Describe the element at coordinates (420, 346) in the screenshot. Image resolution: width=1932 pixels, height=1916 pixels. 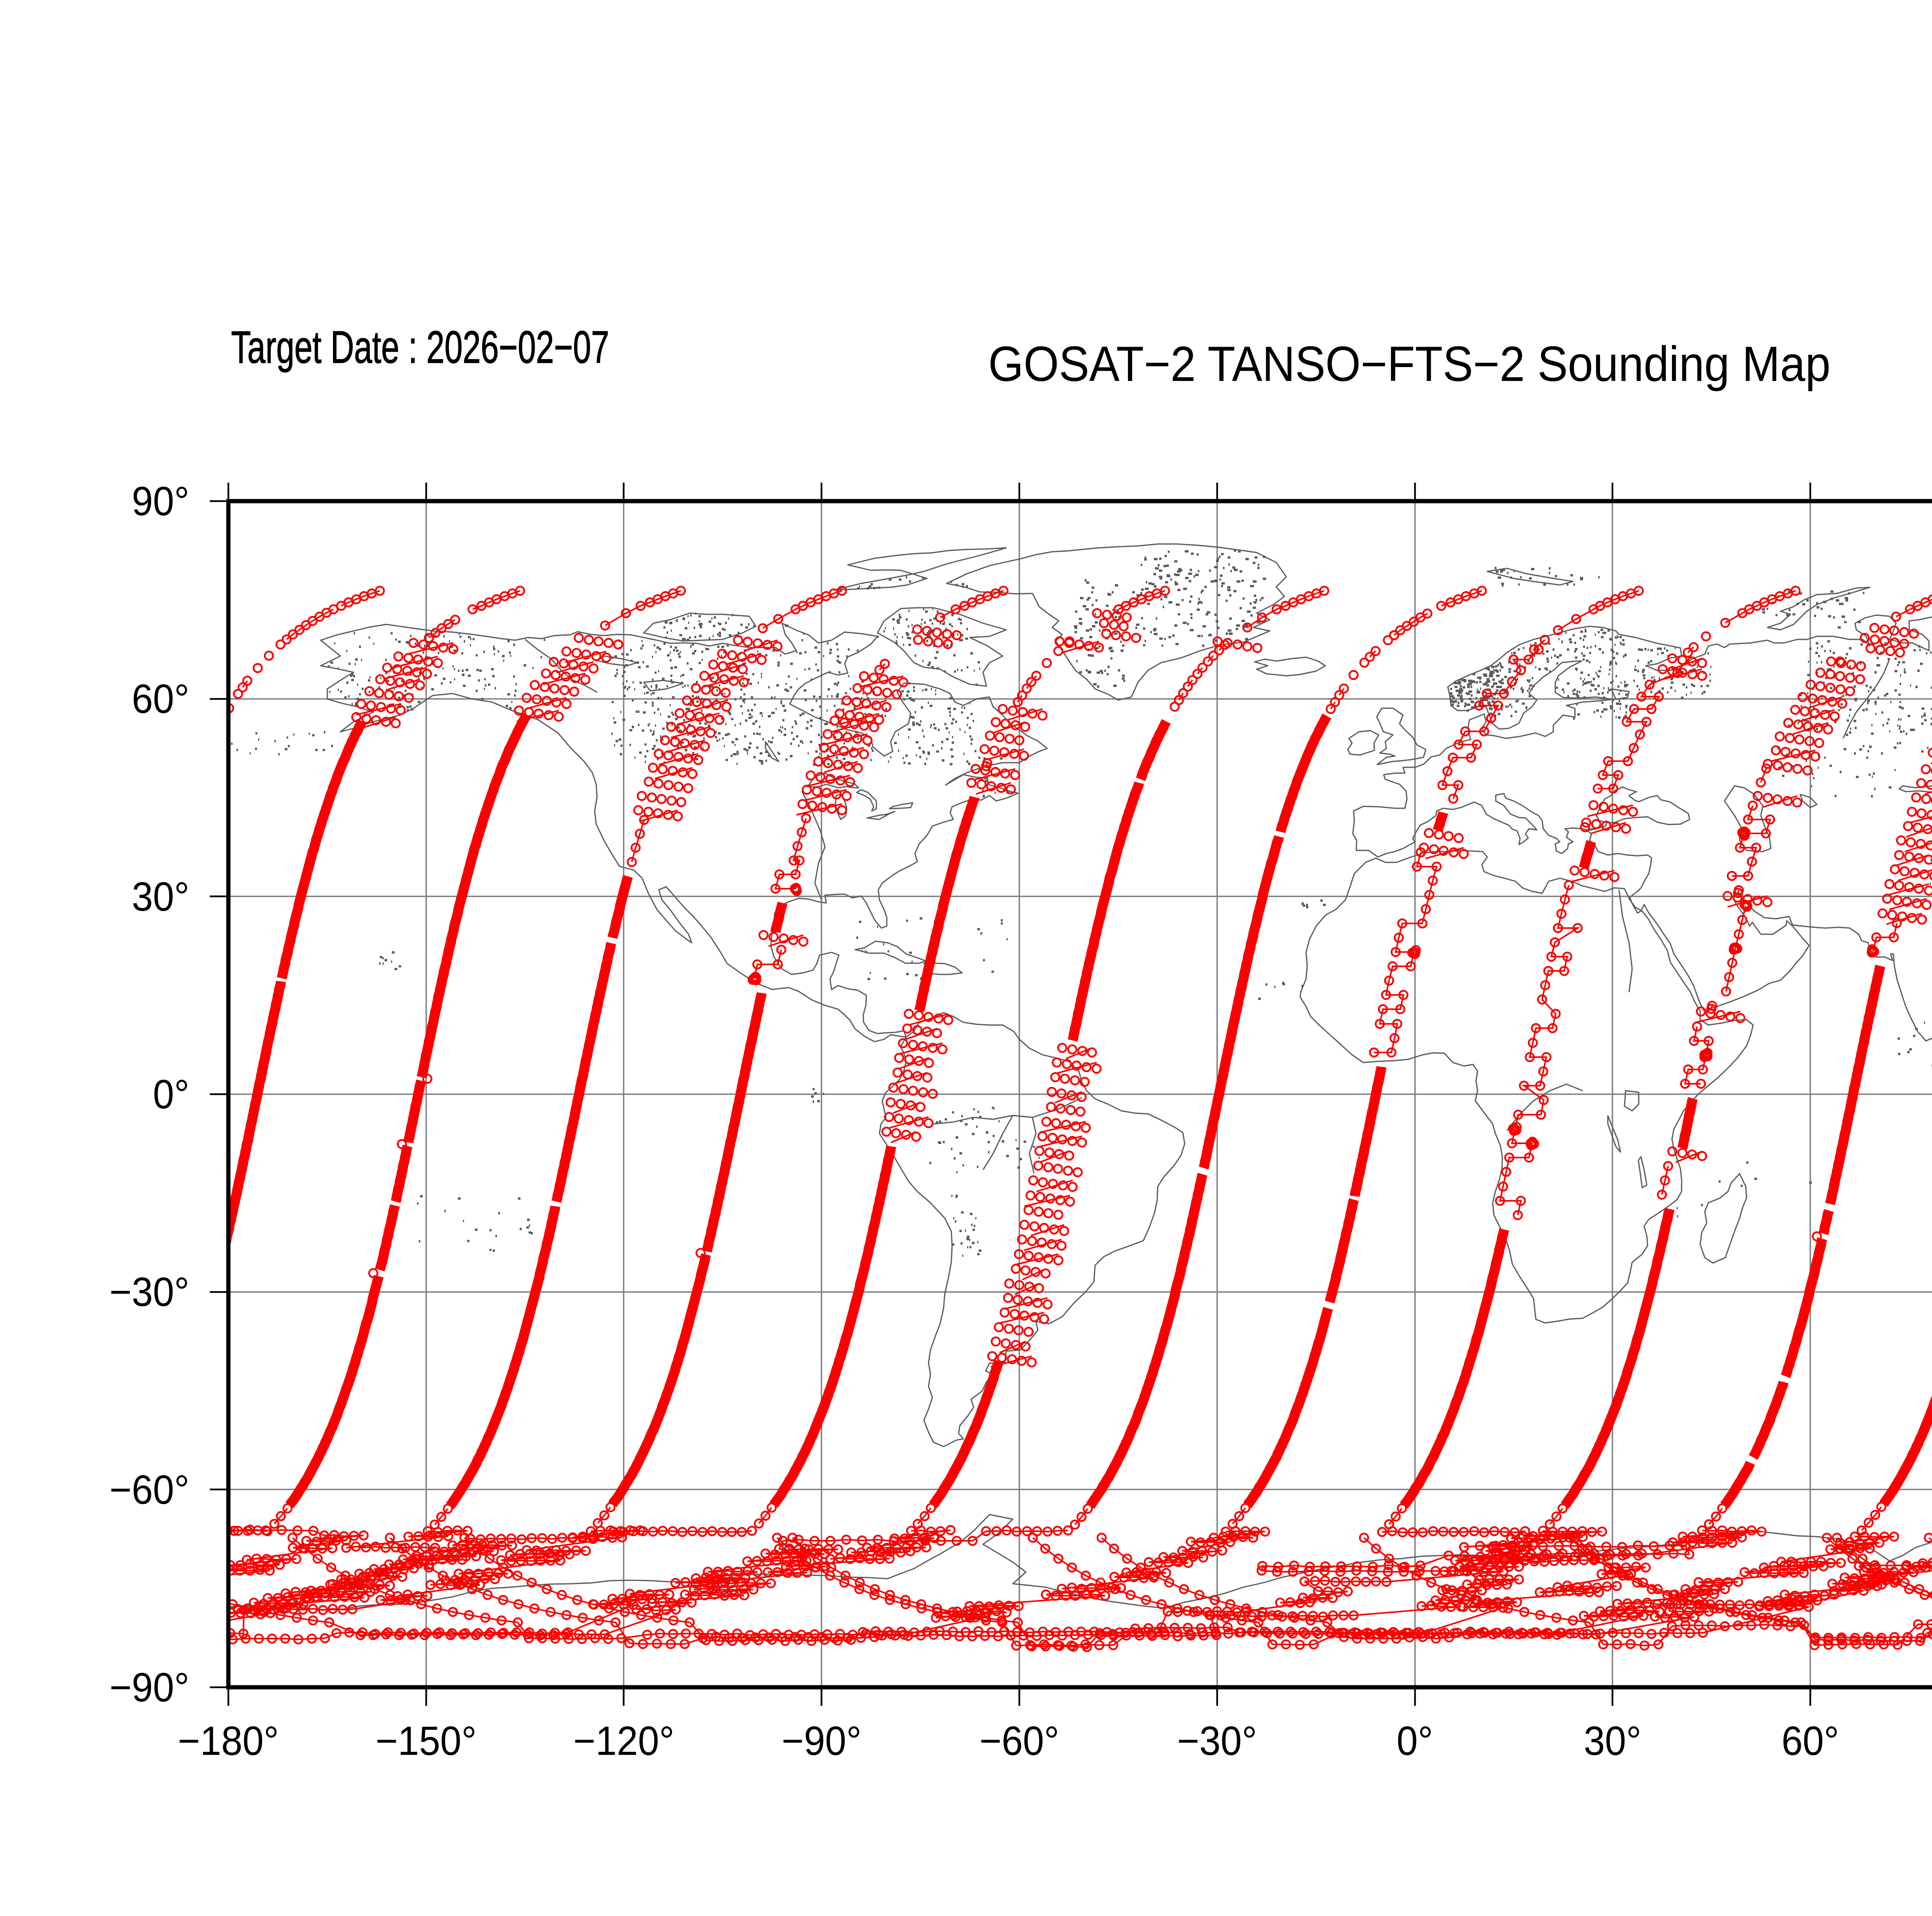
I see `svg-text: Target Date : 2026−02−07` at that location.